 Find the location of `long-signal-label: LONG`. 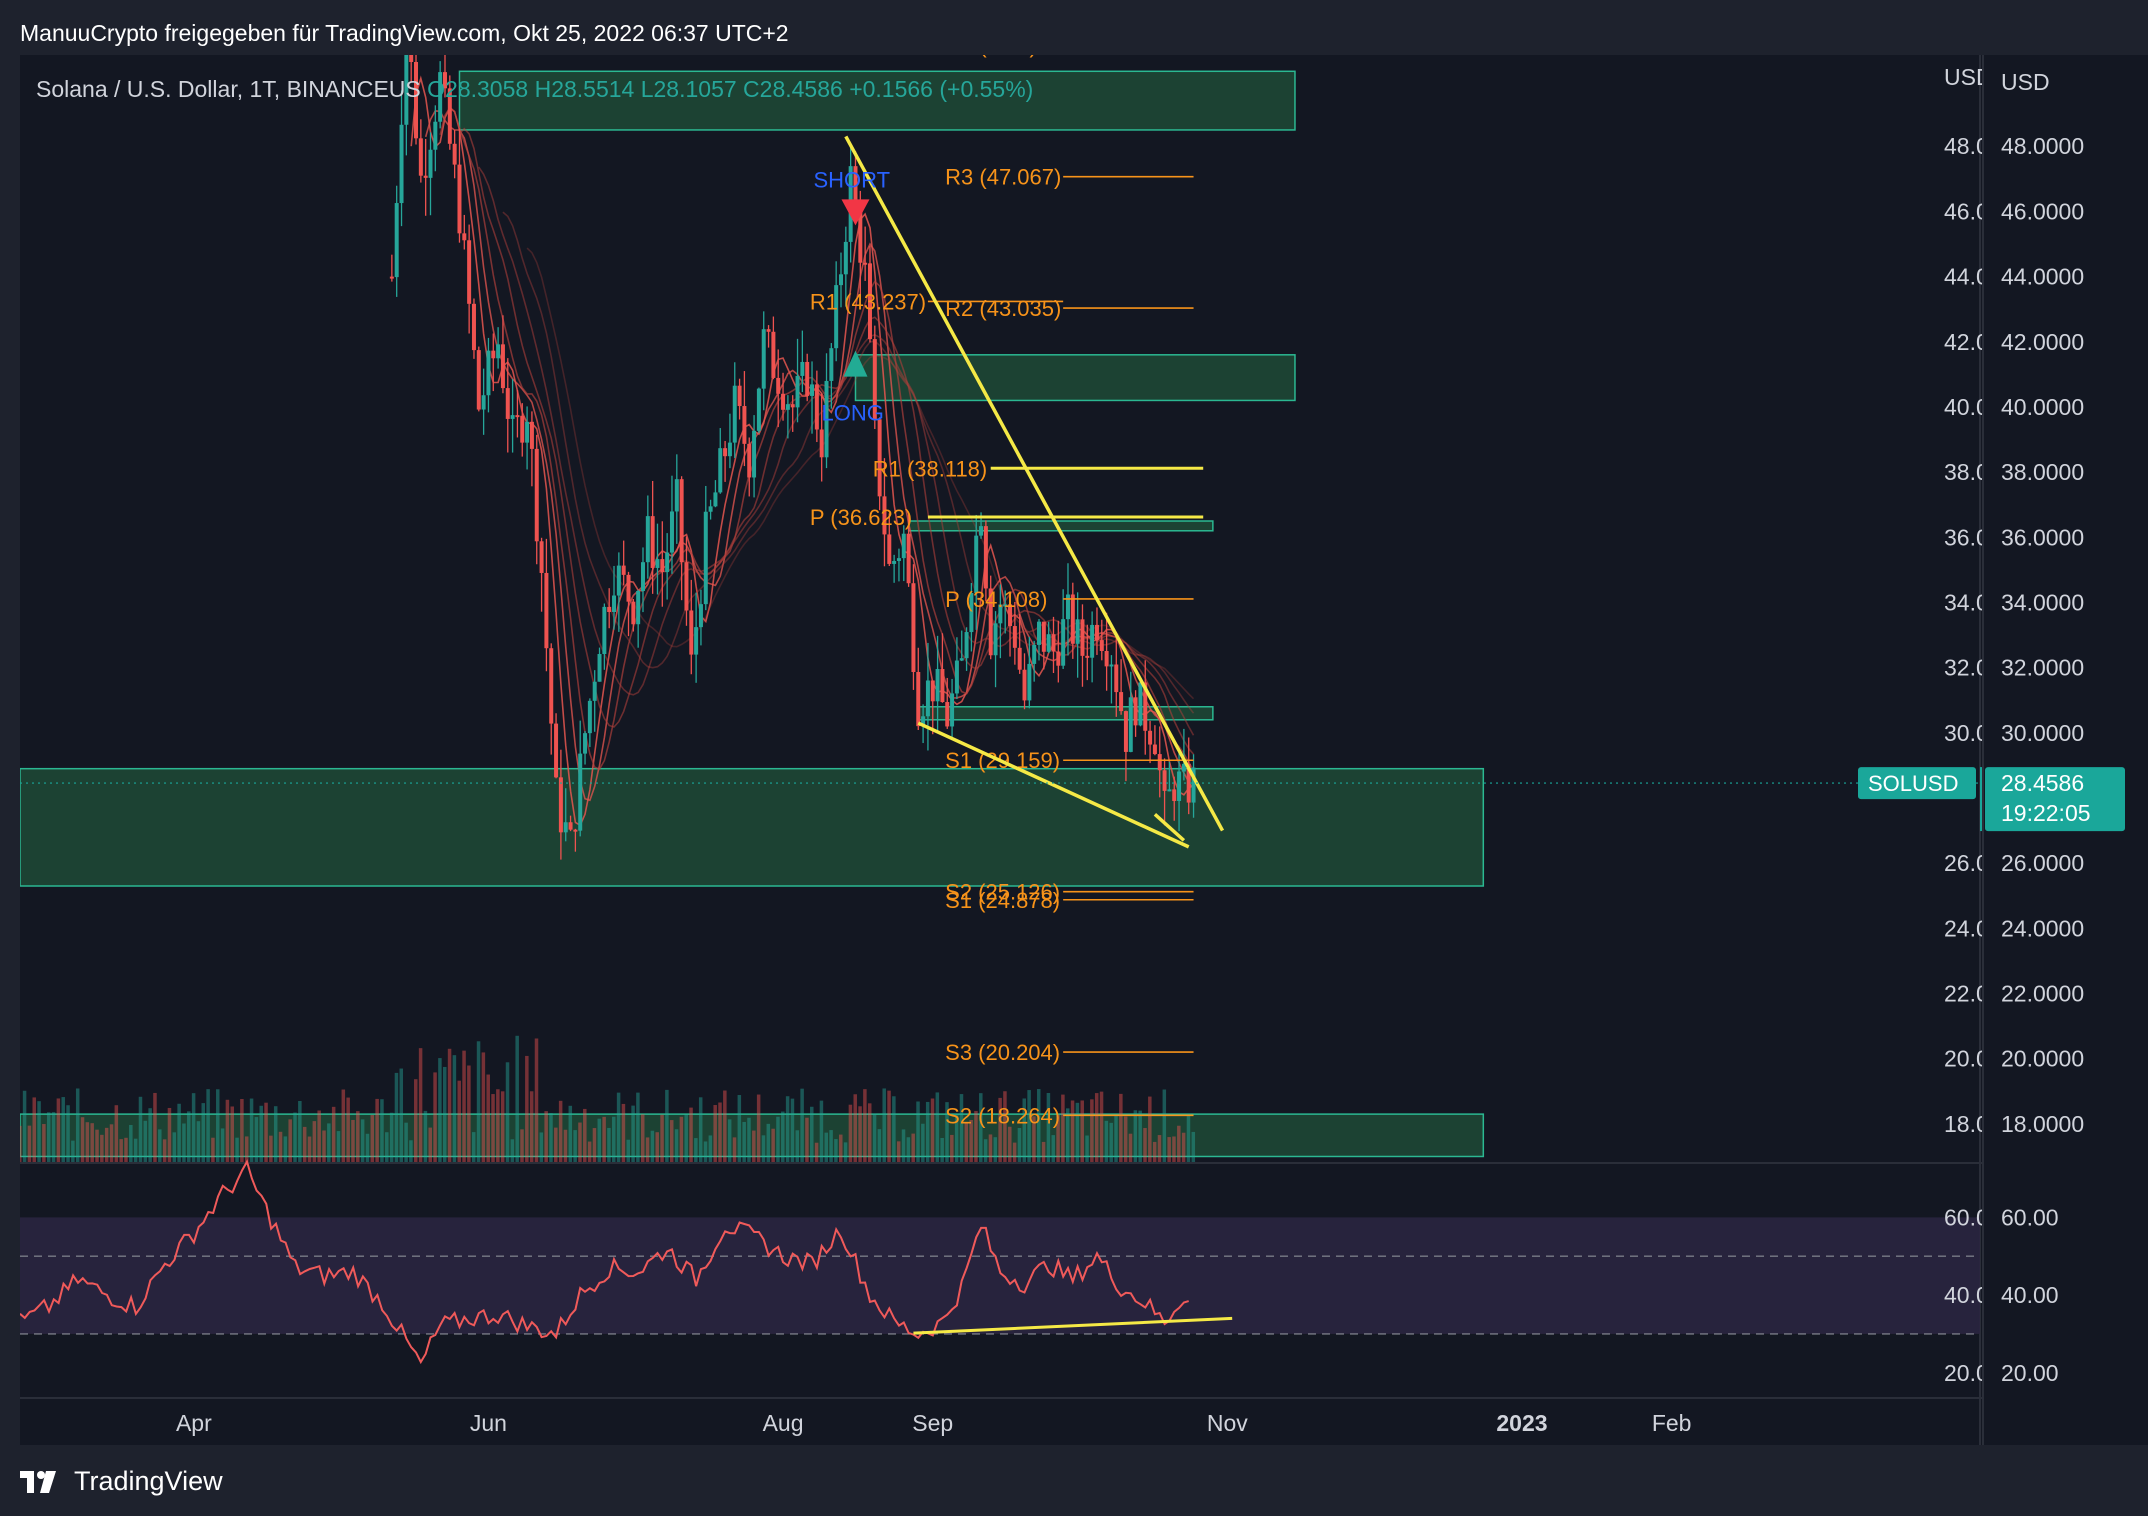

long-signal-label: LONG is located at coordinates (852, 413).